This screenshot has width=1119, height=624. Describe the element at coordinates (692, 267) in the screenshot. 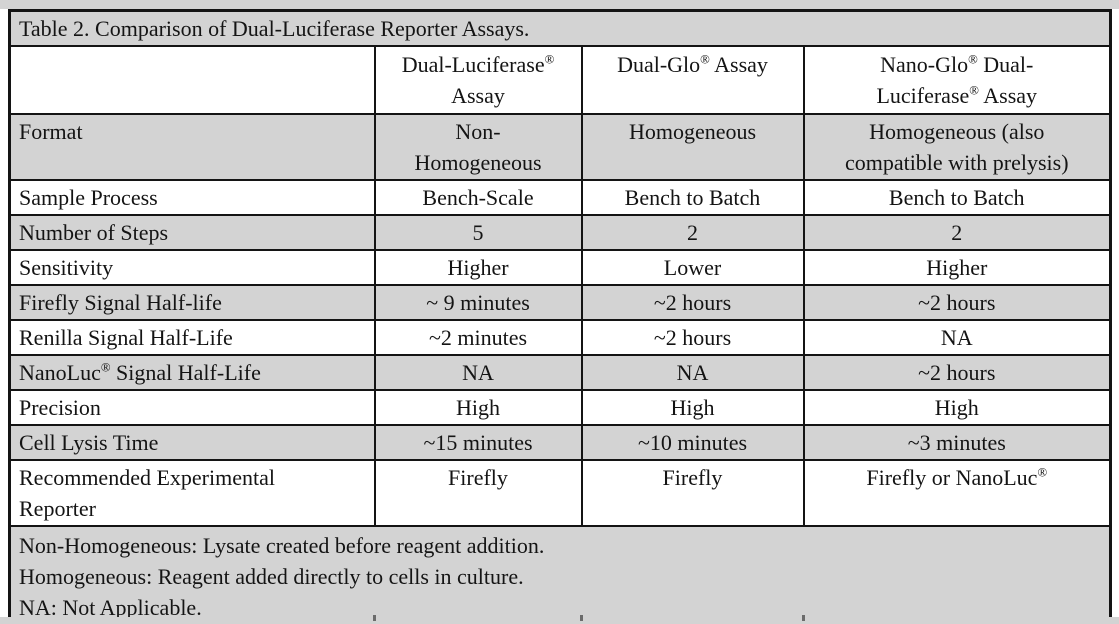

I see `table-cell: Lower` at that location.